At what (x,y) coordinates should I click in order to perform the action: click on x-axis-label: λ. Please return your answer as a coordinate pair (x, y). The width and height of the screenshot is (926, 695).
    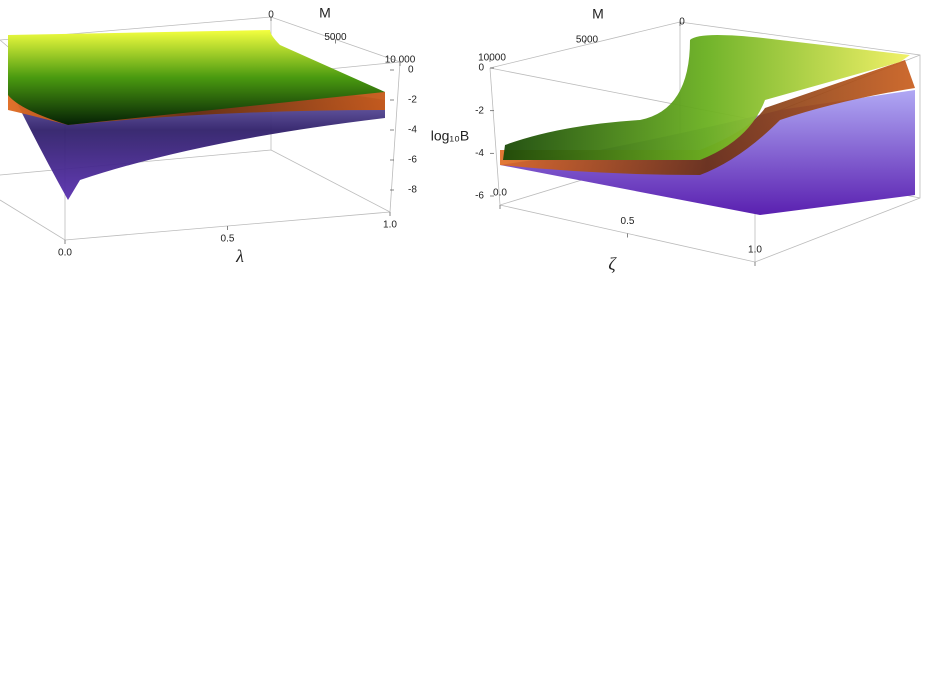
    Looking at the image, I should click on (239, 256).